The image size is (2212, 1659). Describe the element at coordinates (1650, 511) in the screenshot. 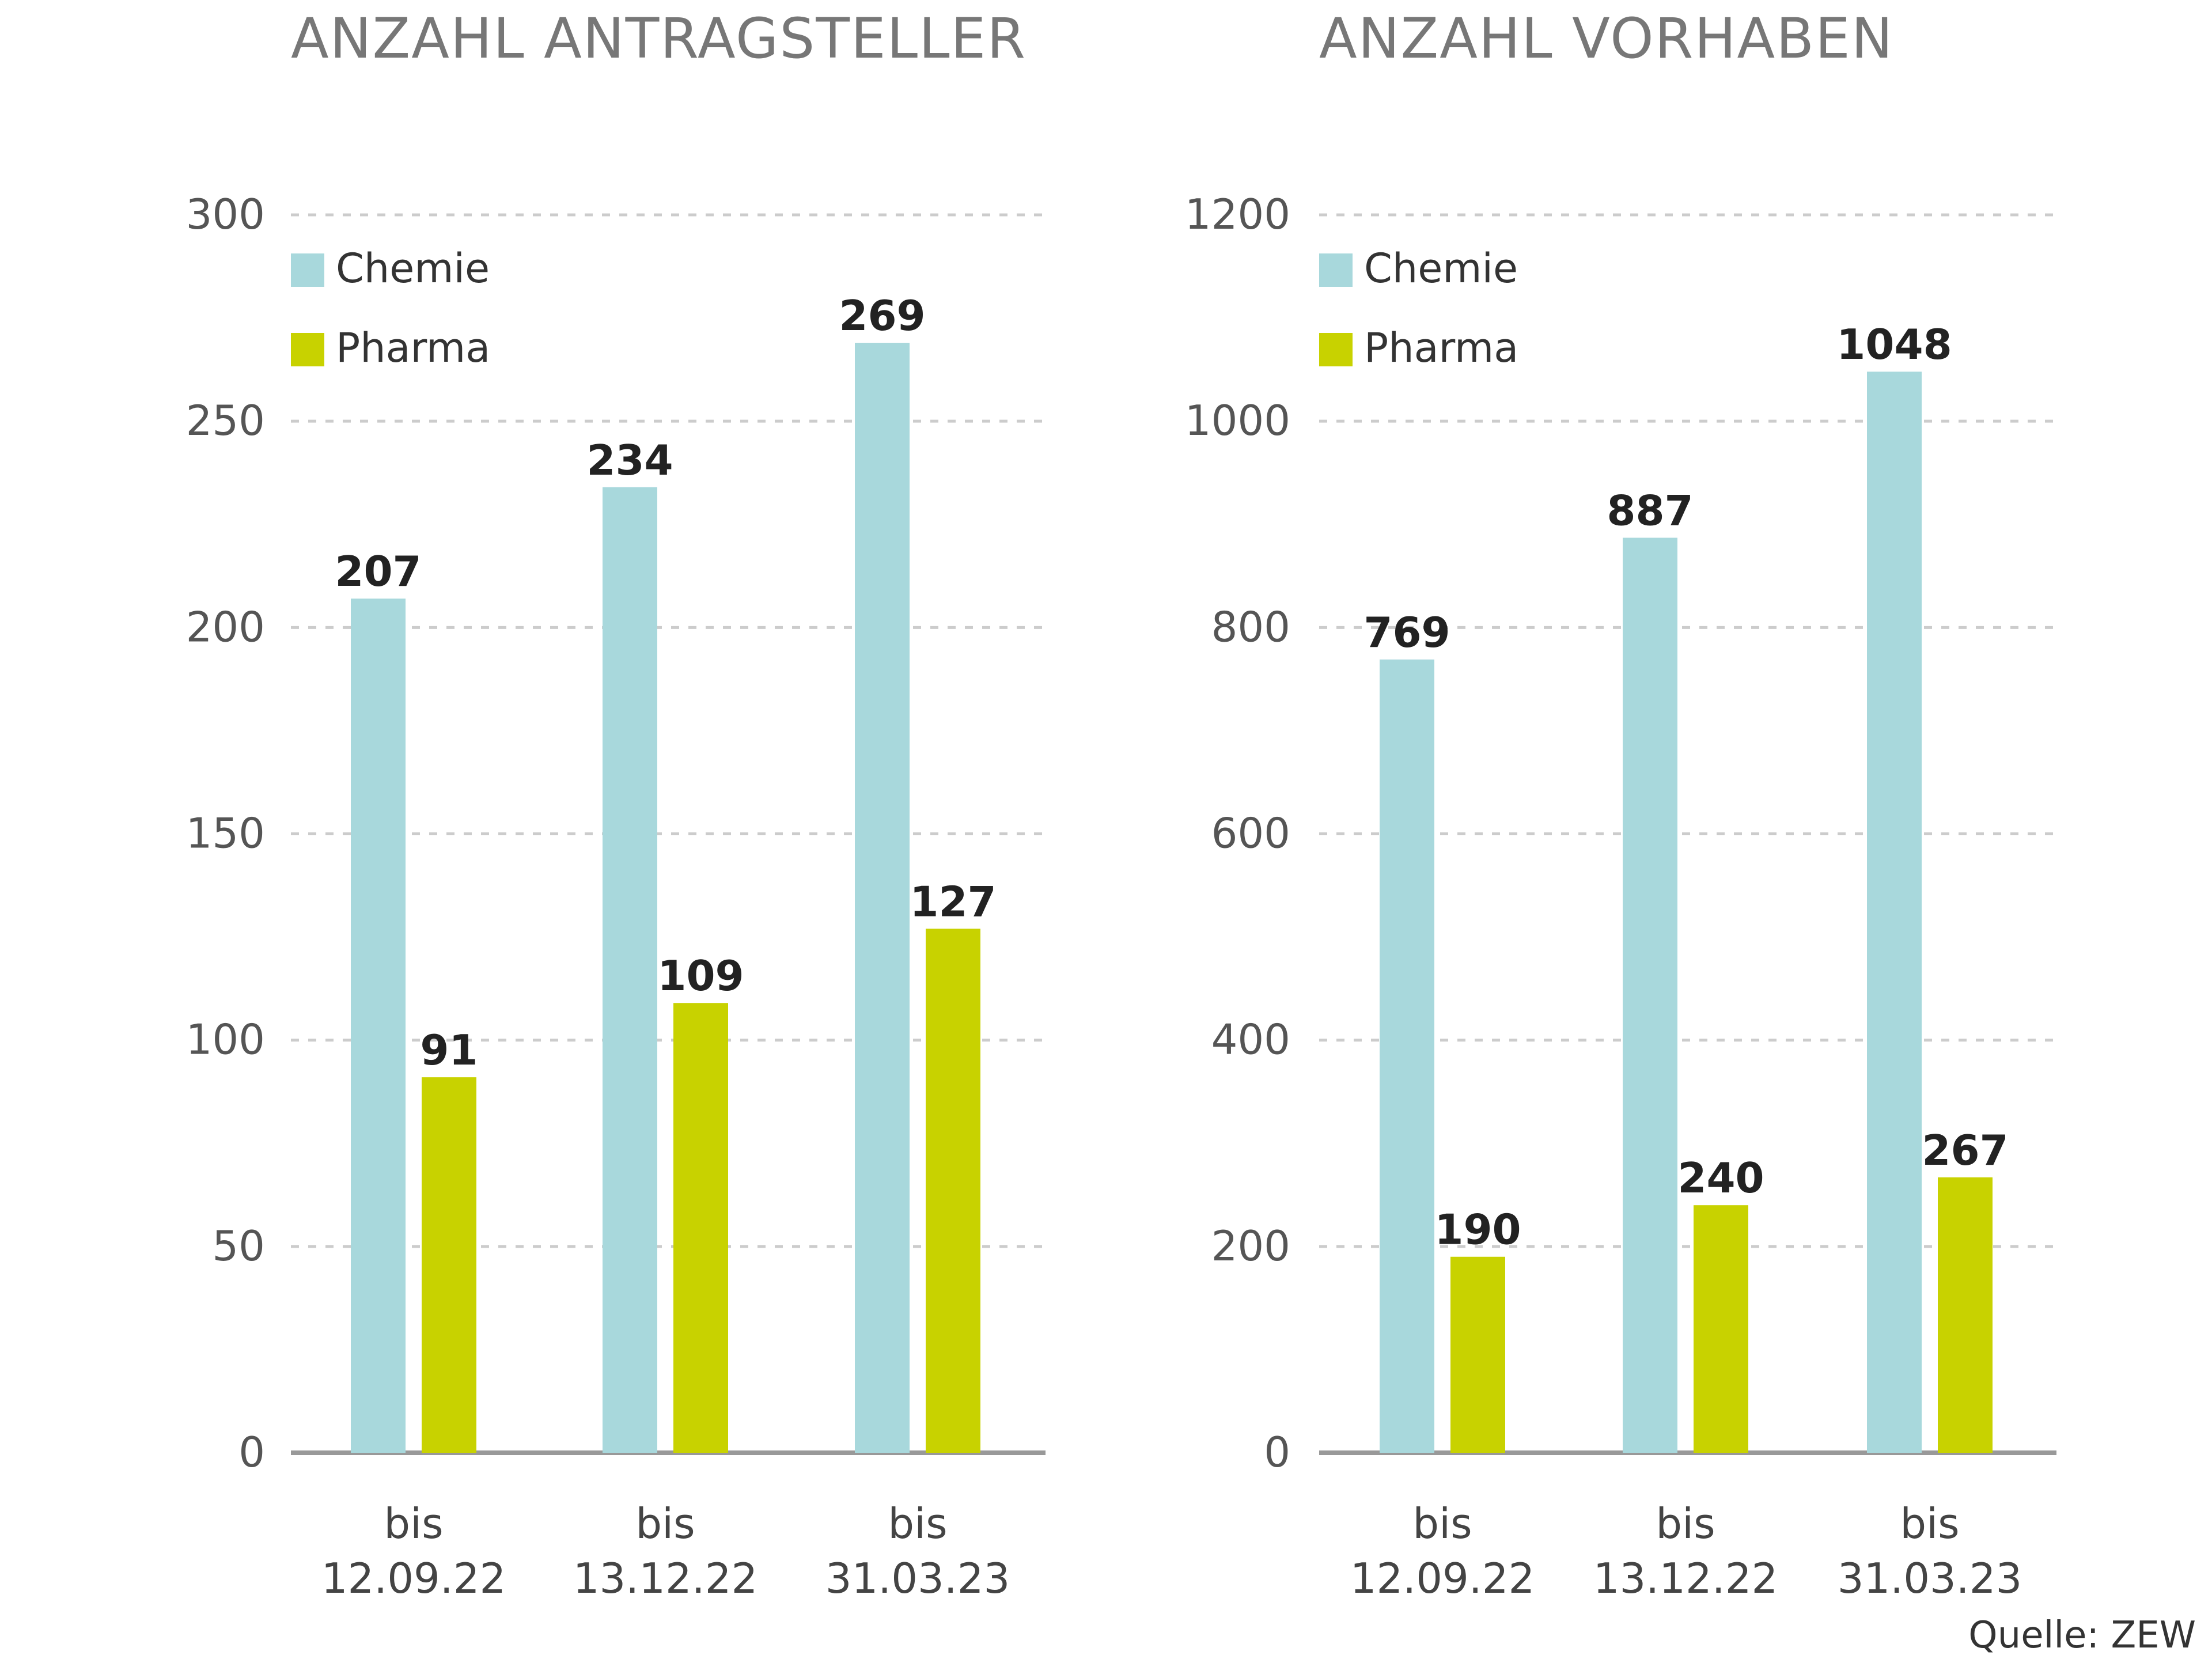

I see `value-label: 887` at that location.